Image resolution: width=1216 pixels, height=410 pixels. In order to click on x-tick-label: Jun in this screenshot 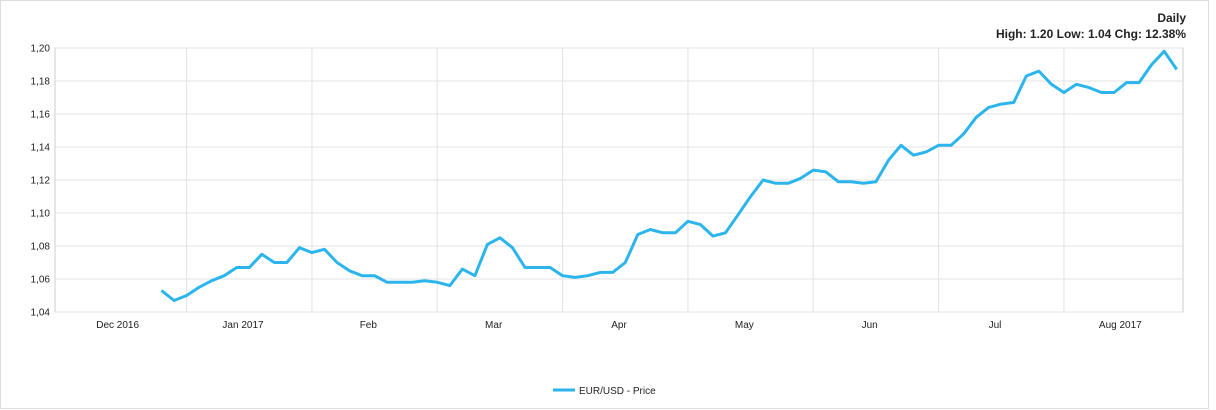, I will do `click(870, 325)`.